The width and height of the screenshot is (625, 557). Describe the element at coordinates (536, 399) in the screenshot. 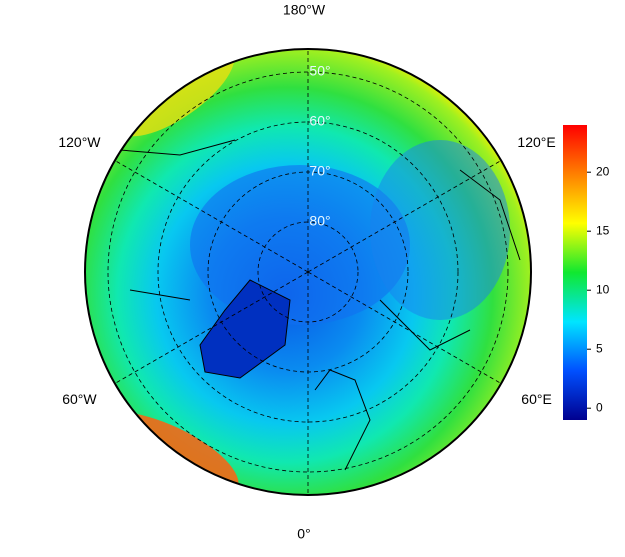

I see `longitude-label: 60°E` at that location.